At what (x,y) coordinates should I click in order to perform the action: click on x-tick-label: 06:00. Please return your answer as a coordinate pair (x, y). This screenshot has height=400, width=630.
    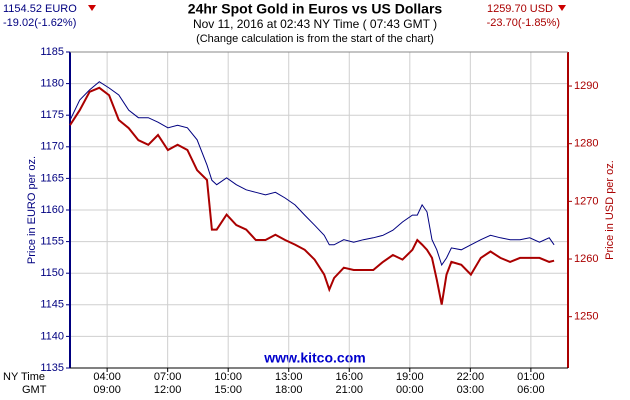
    Looking at the image, I should click on (531, 390).